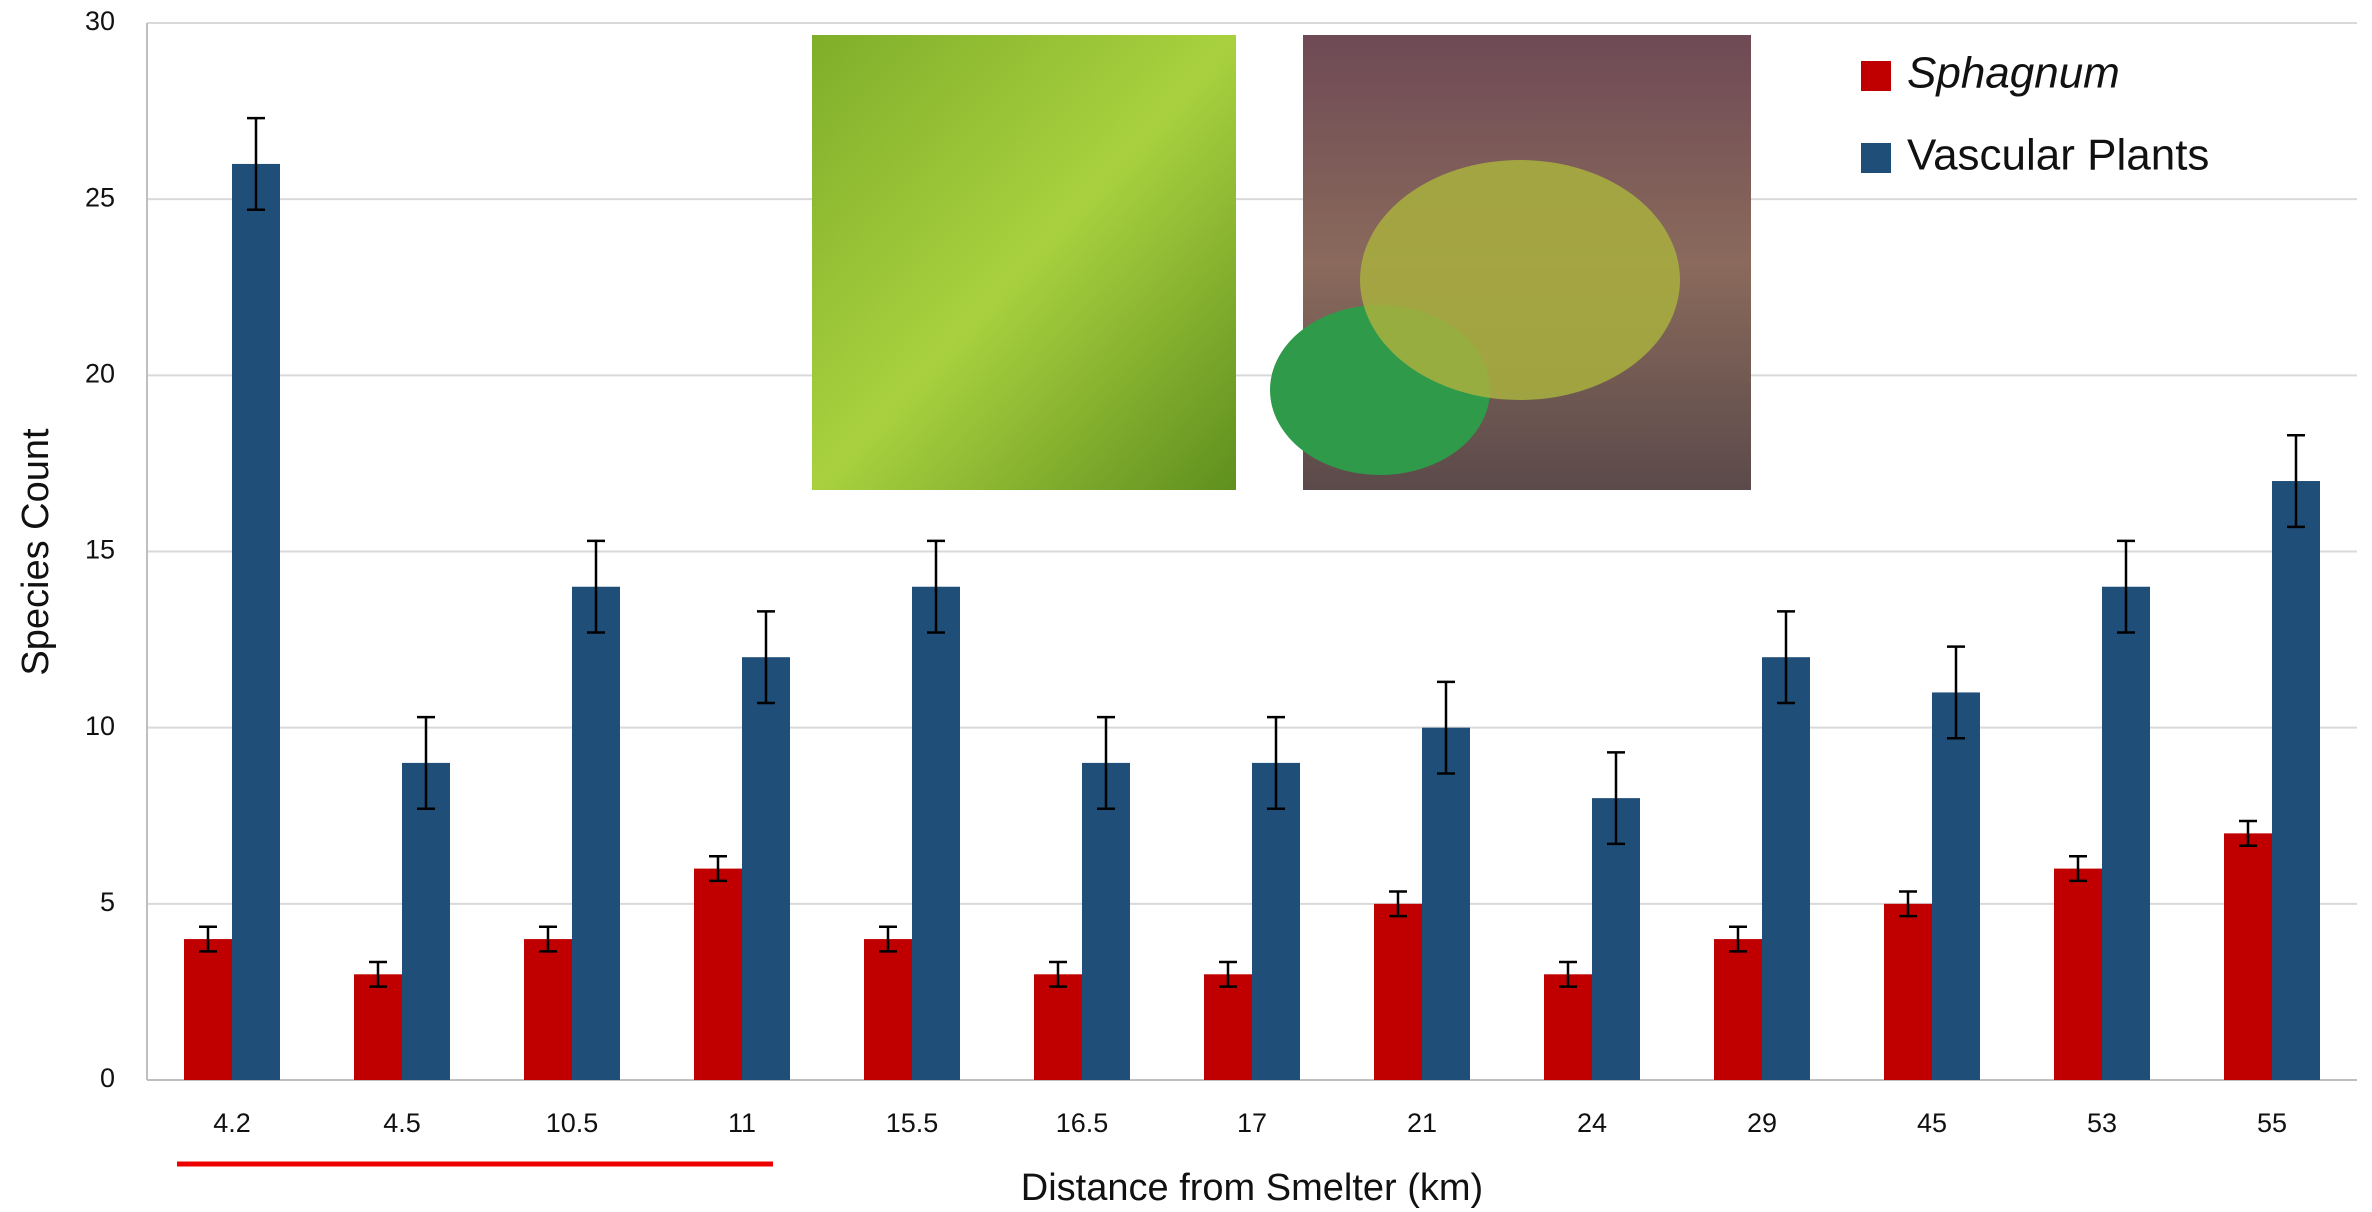 This screenshot has height=1212, width=2372. I want to click on photo-sphagnum, so click(1024, 262).